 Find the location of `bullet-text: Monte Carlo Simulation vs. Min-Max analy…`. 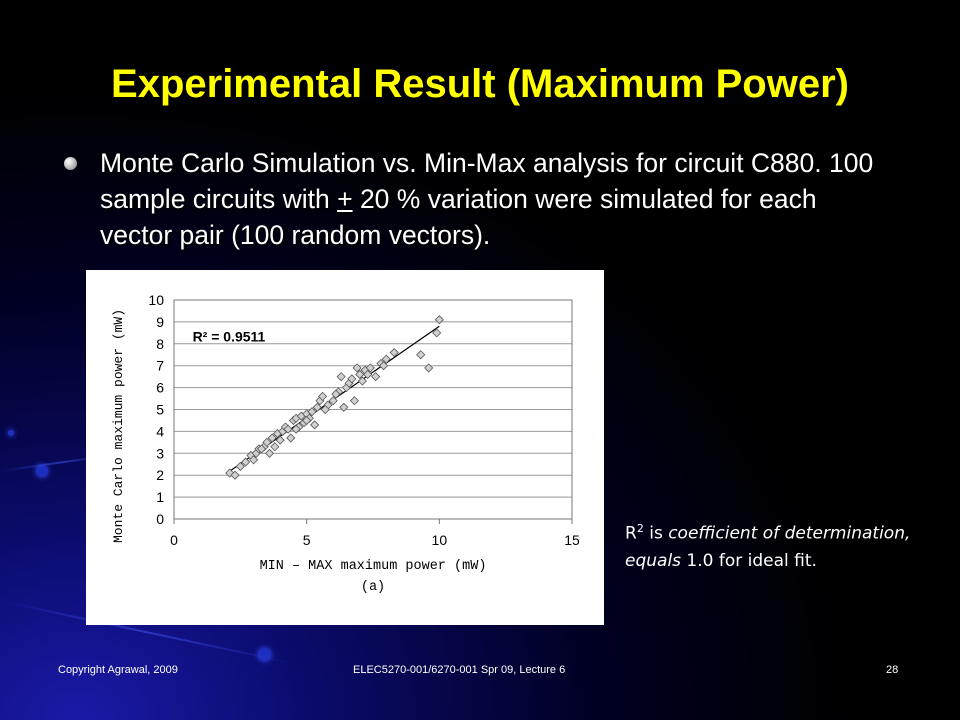

bullet-text: Monte Carlo Simulation vs. Min-Max analy… is located at coordinates (497, 199).